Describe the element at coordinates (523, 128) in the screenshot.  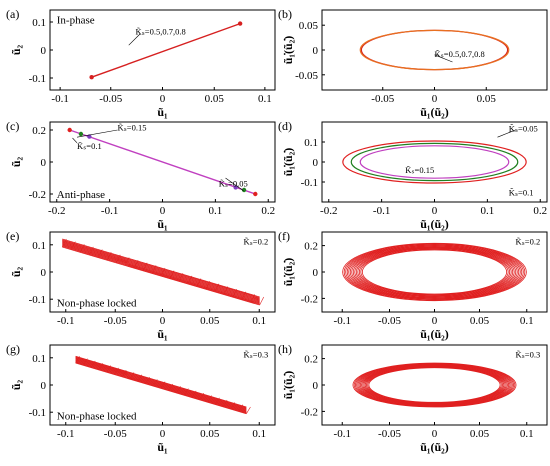
I see `ks-annotation: K̃ₛ=0.05` at that location.